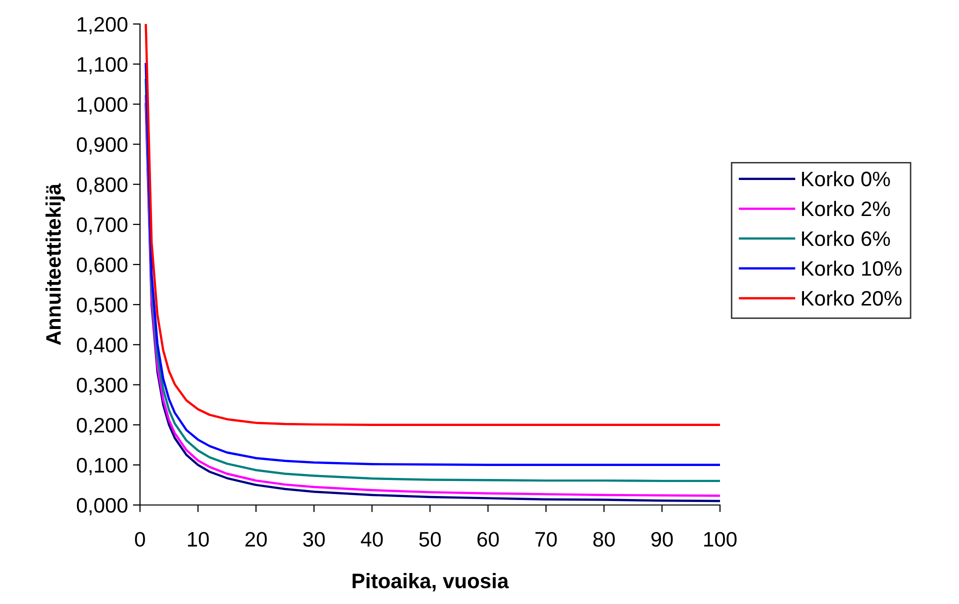  What do you see at coordinates (662, 539) in the screenshot?
I see `x-tick-label: 90` at bounding box center [662, 539].